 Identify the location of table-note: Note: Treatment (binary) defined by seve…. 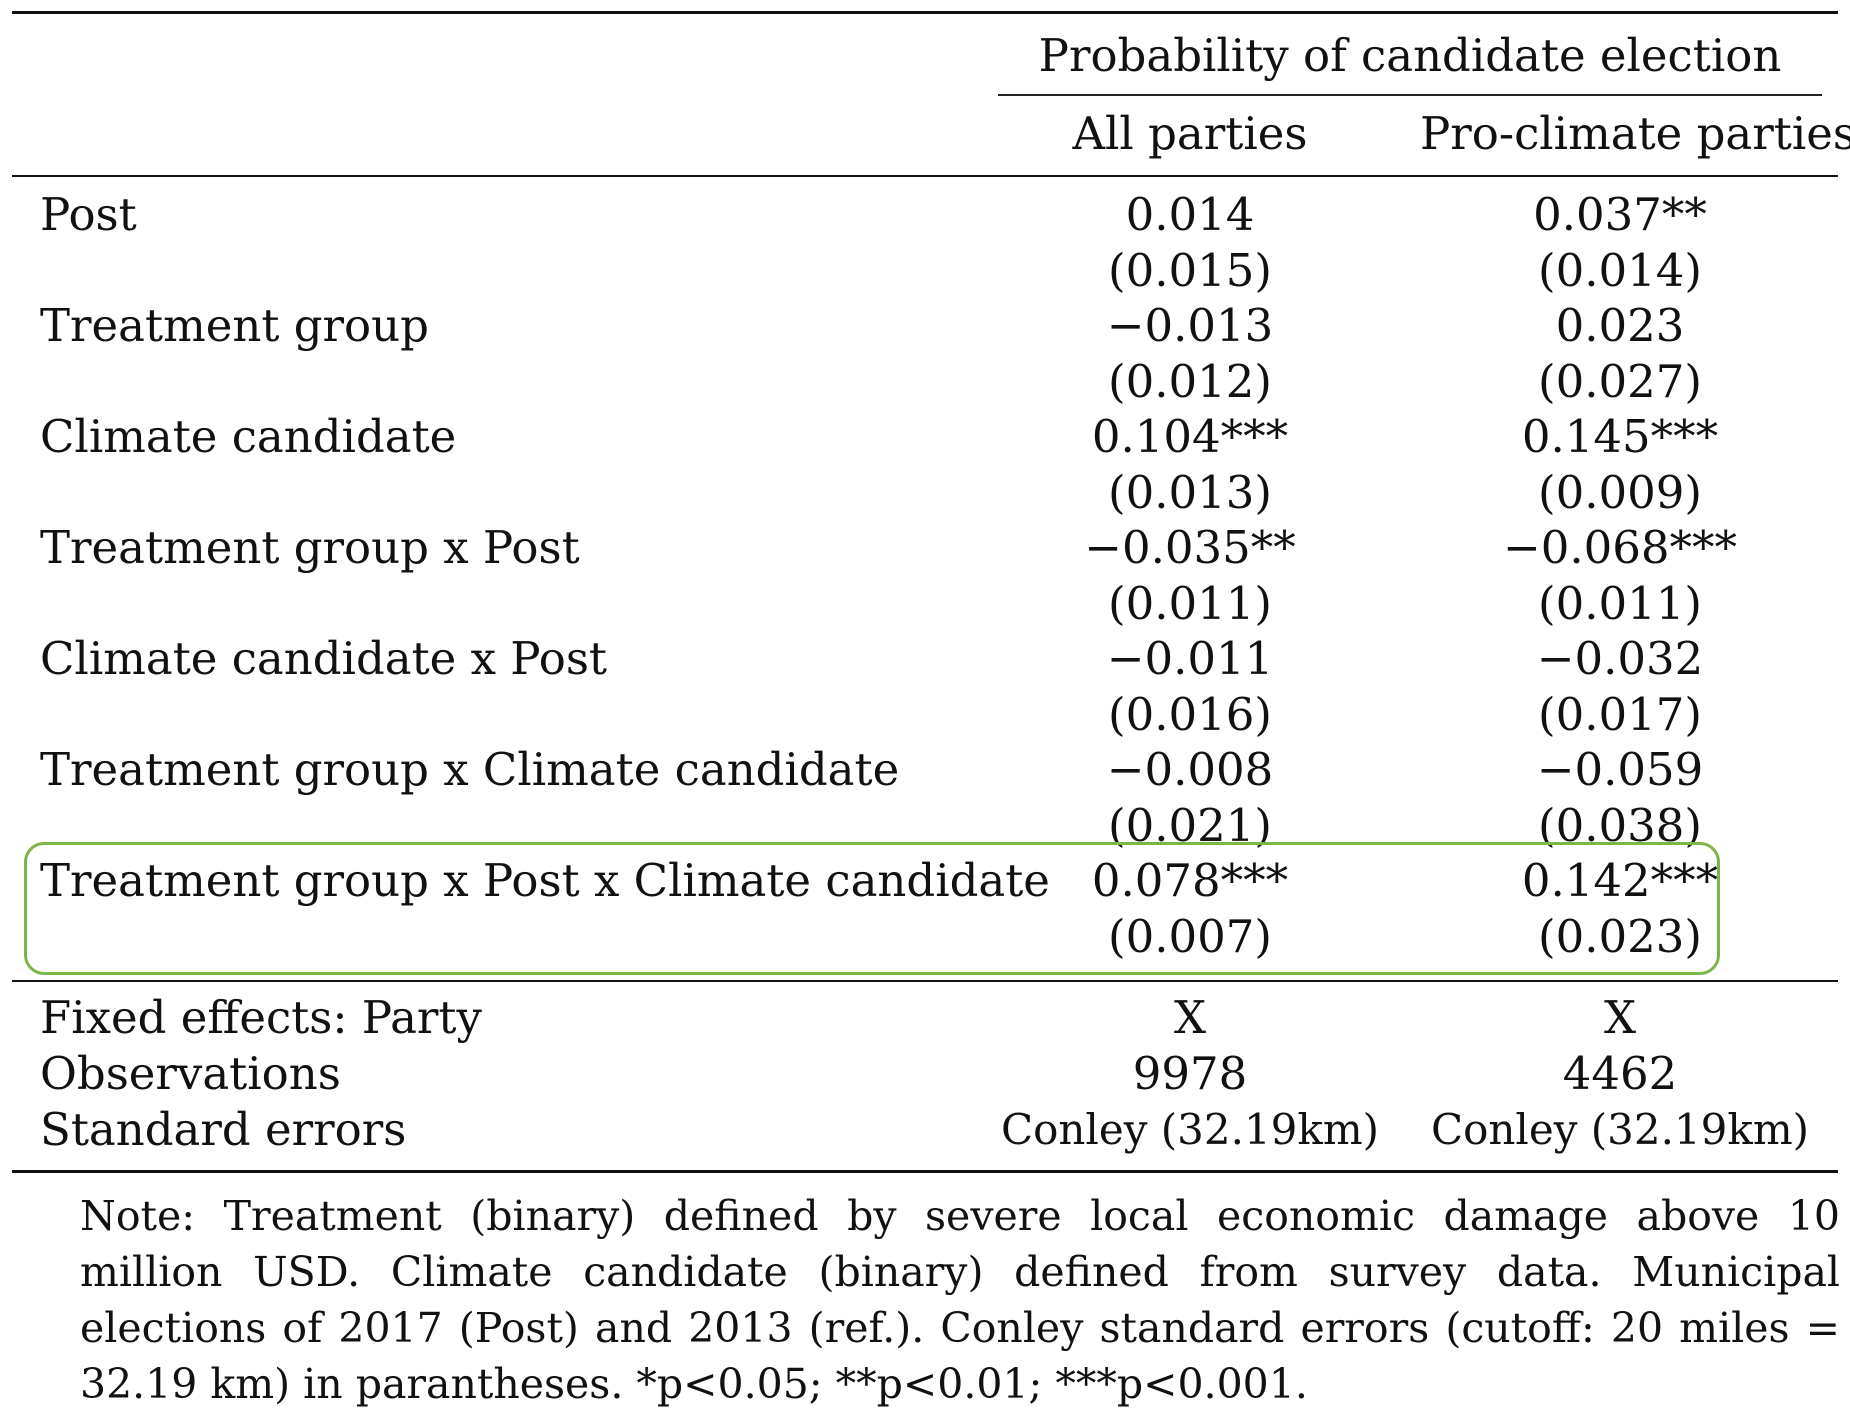
(960, 1300).